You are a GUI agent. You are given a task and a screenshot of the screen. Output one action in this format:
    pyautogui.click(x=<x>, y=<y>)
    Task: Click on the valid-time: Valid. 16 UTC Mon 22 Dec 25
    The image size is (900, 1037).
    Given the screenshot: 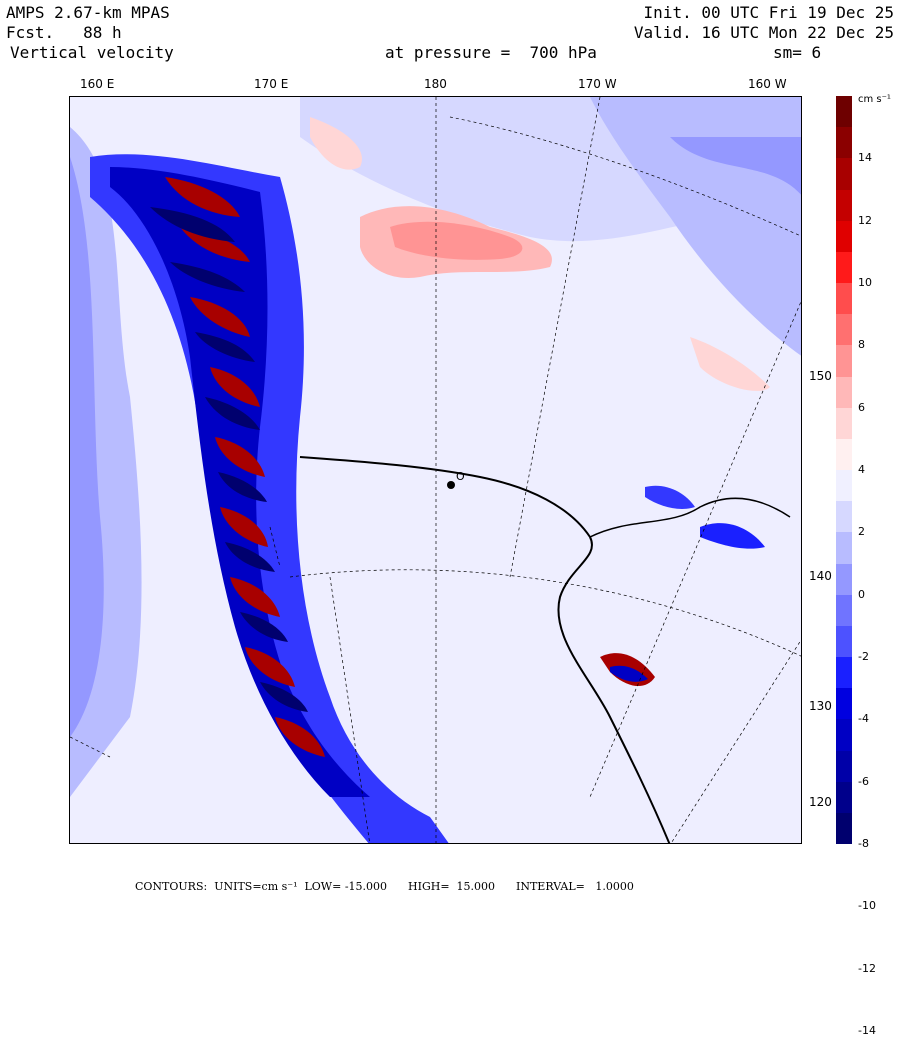 What is the action you would take?
    pyautogui.click(x=763, y=32)
    